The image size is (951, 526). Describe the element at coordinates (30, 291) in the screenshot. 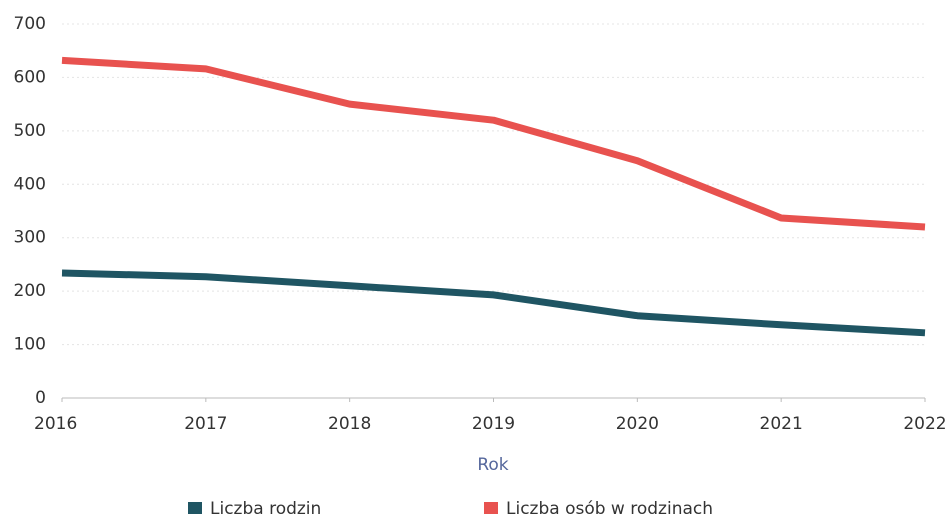

I see `y-tick-label: 200` at that location.